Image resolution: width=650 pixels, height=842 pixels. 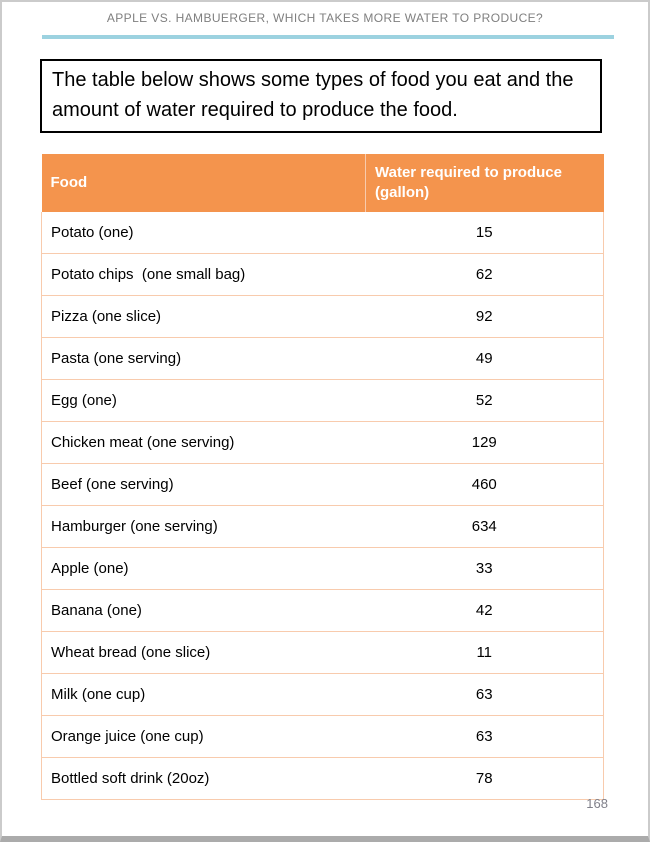 What do you see at coordinates (484, 358) in the screenshot?
I see `water-value-cell: 49` at bounding box center [484, 358].